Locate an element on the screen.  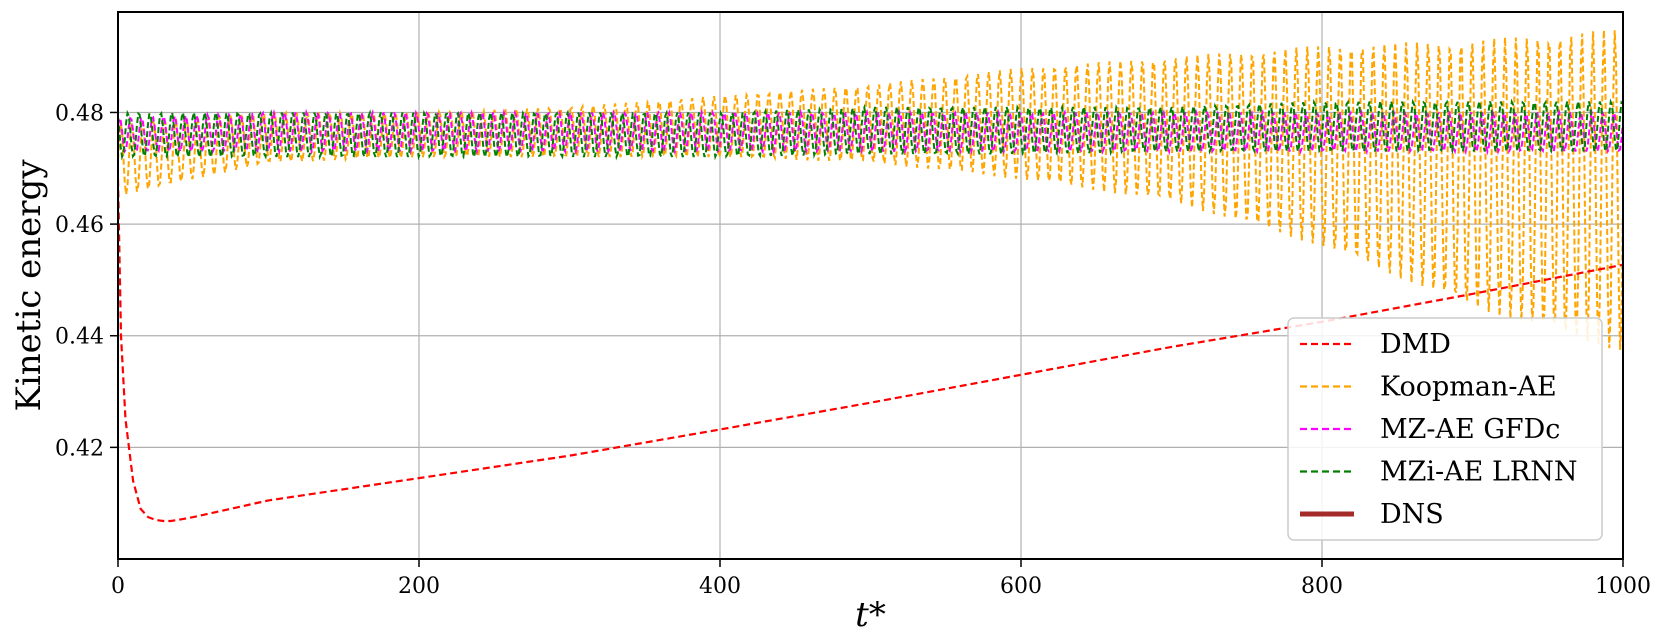
y-ticks: 0.42 0.44 0.46 0.48 is located at coordinates (86, 281).